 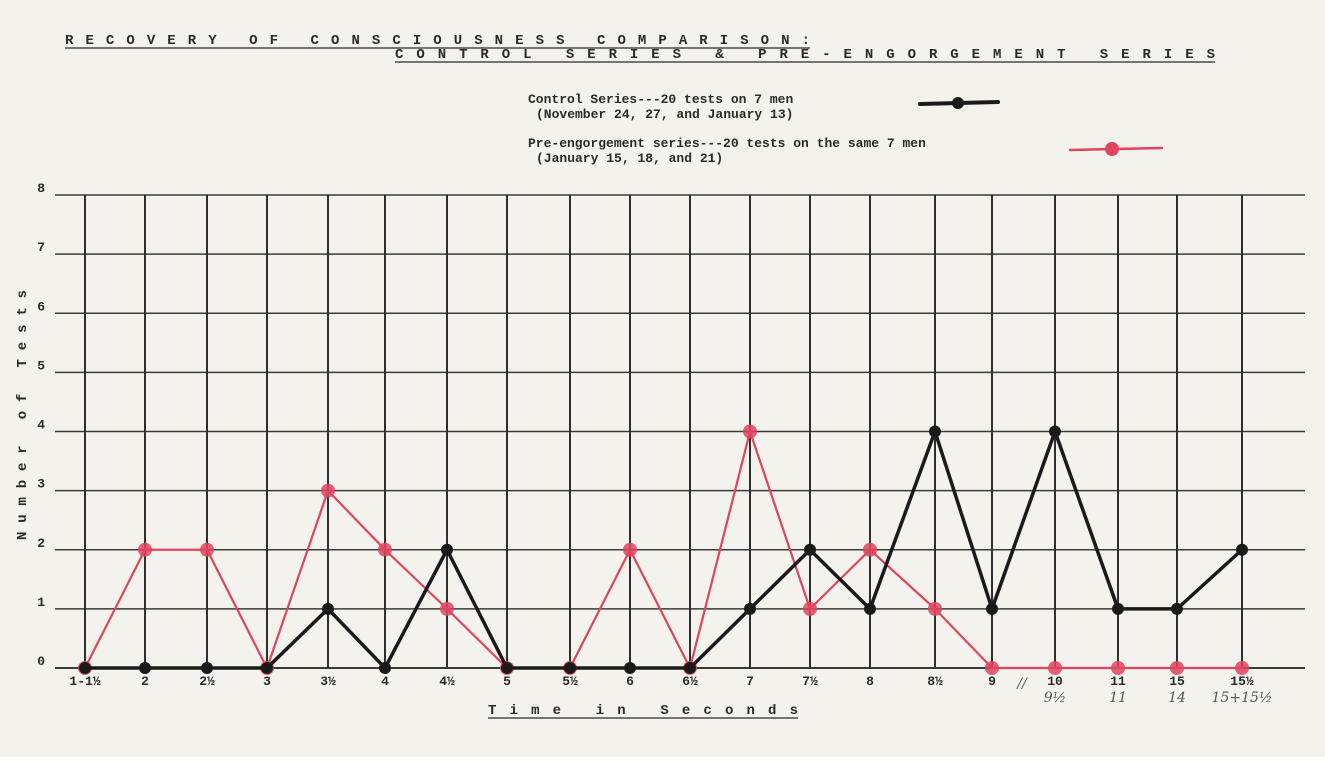 What do you see at coordinates (630, 681) in the screenshot?
I see `x-tick-label: 6` at bounding box center [630, 681].